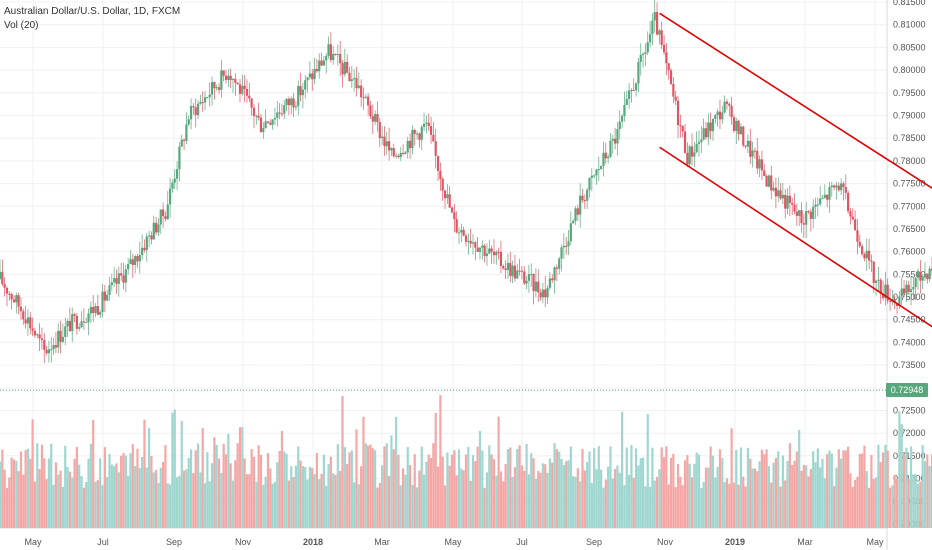  I want to click on y-tick-label: 0.77000, so click(909, 206).